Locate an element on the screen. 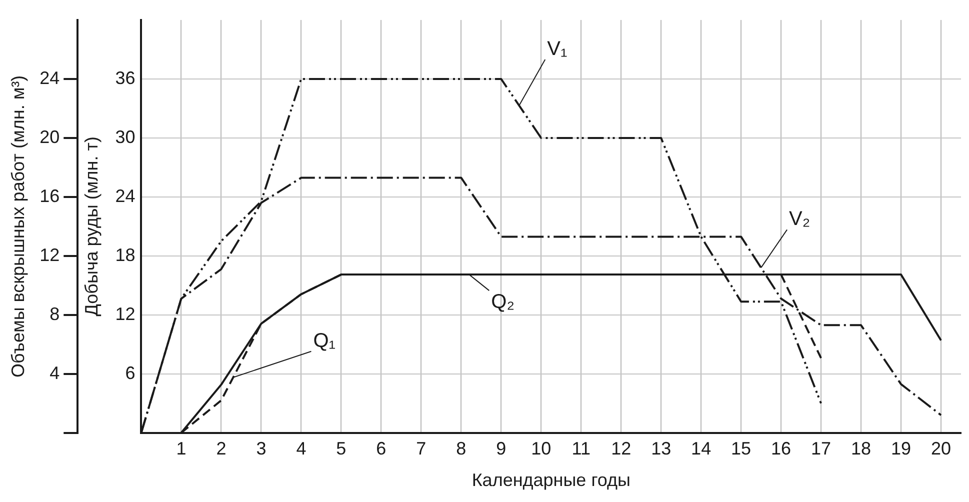 This screenshot has width=969, height=502. text: V₂ is located at coordinates (799, 219).